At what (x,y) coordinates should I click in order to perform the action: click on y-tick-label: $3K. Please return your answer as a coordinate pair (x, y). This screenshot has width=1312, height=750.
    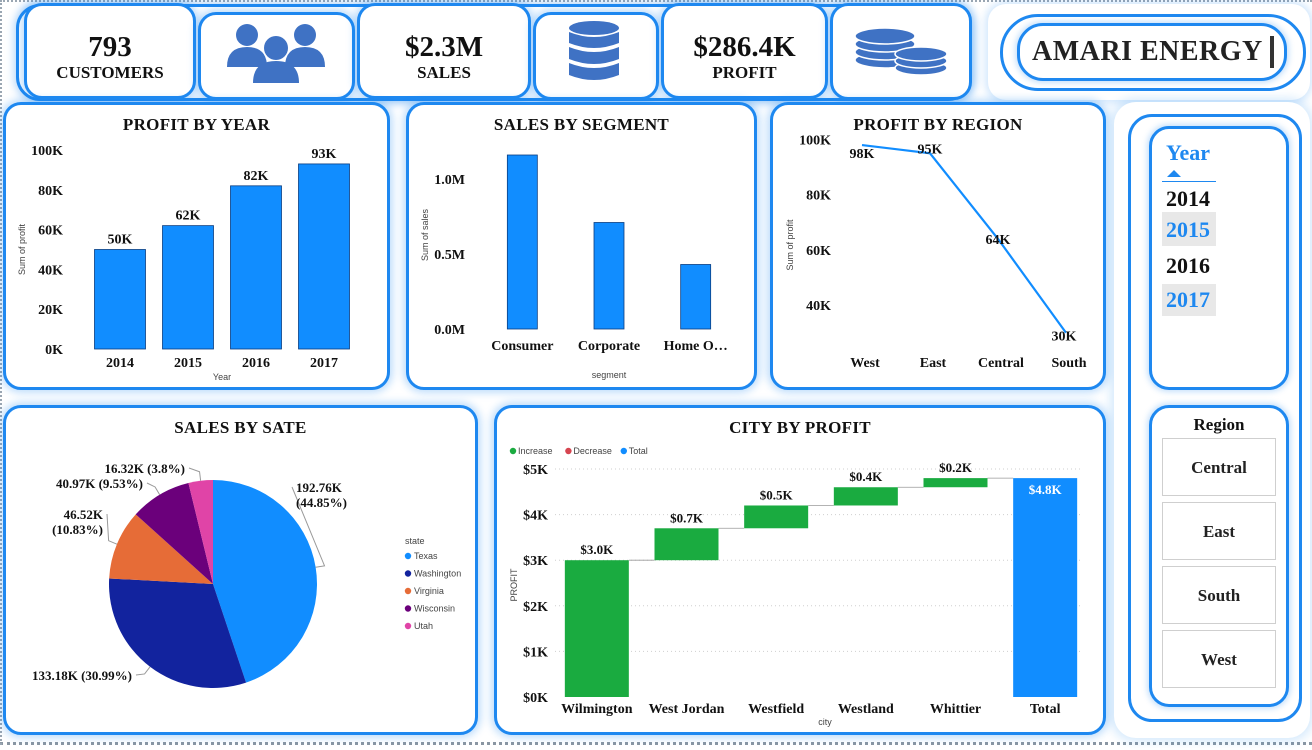
    Looking at the image, I should click on (535, 561).